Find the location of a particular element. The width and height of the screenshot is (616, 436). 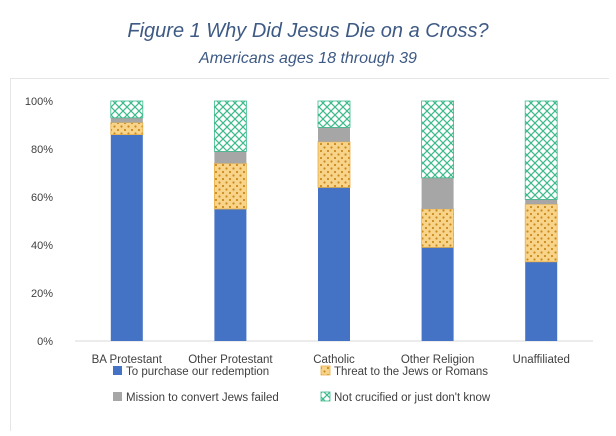

x-category-label: Other Protestant is located at coordinates (230, 360).